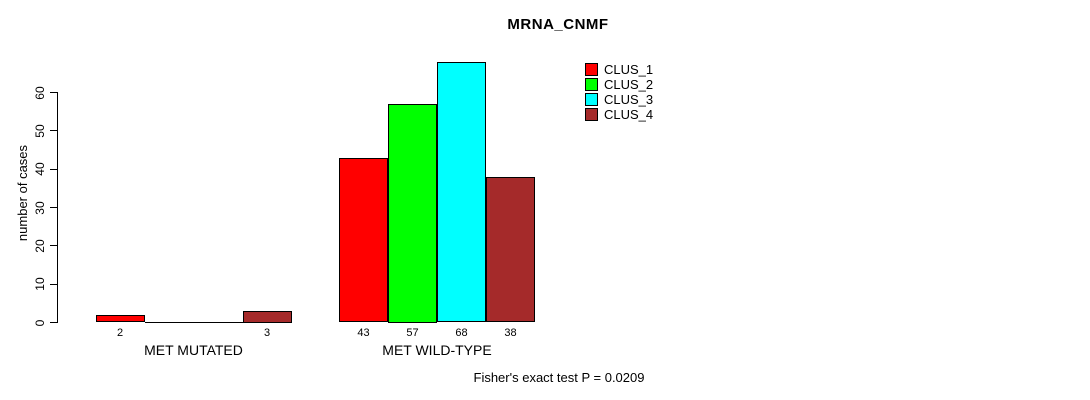  What do you see at coordinates (267, 333) in the screenshot?
I see `bar-value-clus-4-met-mutated: 3` at bounding box center [267, 333].